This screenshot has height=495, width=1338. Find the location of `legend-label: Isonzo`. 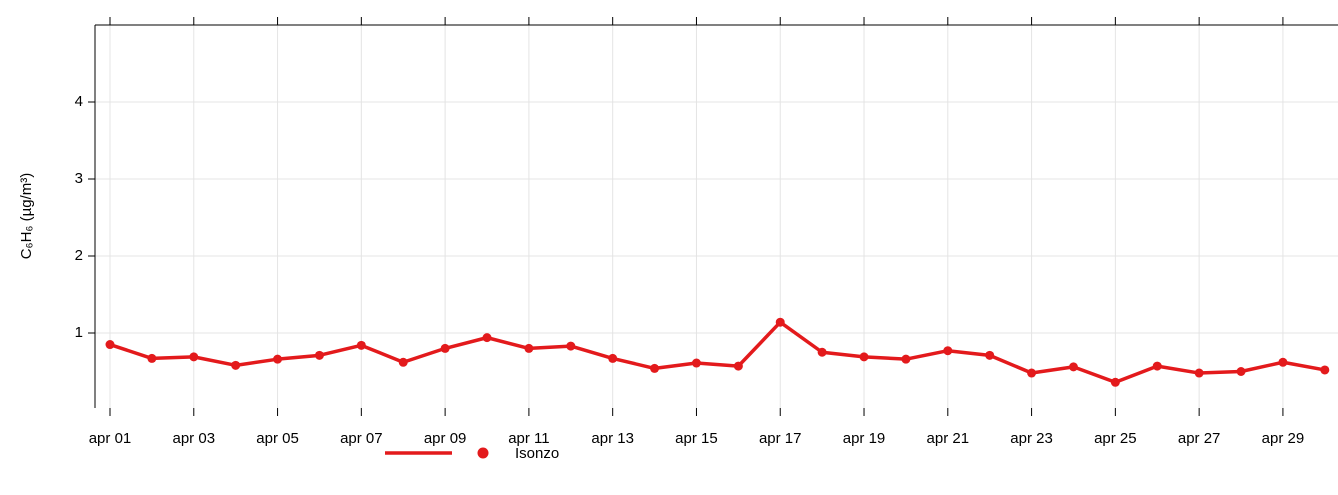

legend-label: Isonzo is located at coordinates (537, 453).